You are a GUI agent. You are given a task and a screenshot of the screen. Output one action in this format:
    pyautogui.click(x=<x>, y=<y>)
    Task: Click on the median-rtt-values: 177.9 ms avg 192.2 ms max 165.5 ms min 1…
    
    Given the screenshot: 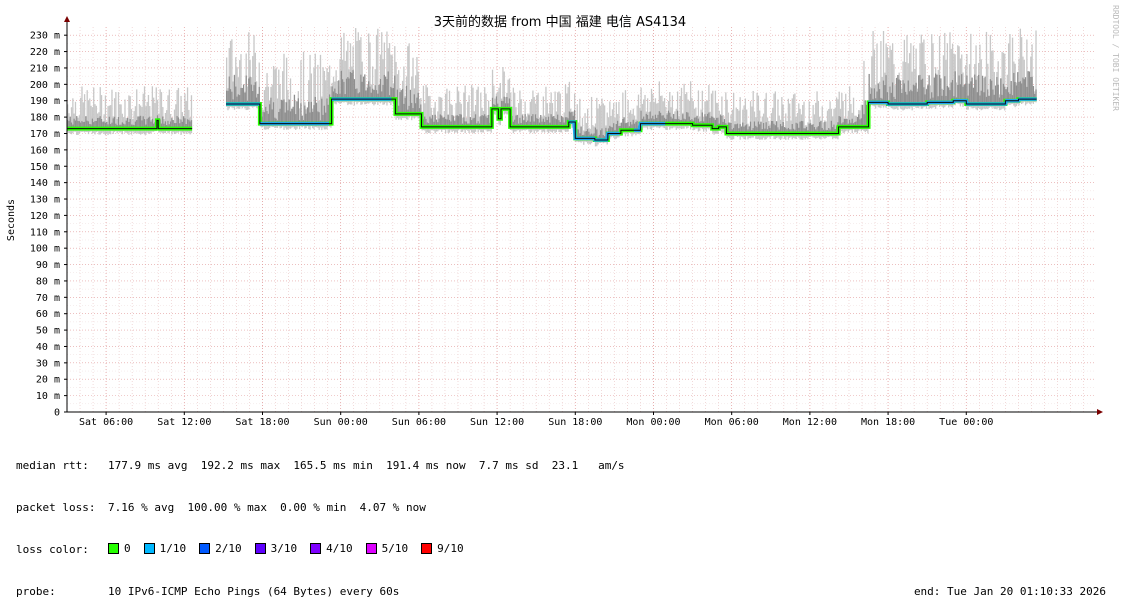 What is the action you would take?
    pyautogui.click(x=366, y=465)
    